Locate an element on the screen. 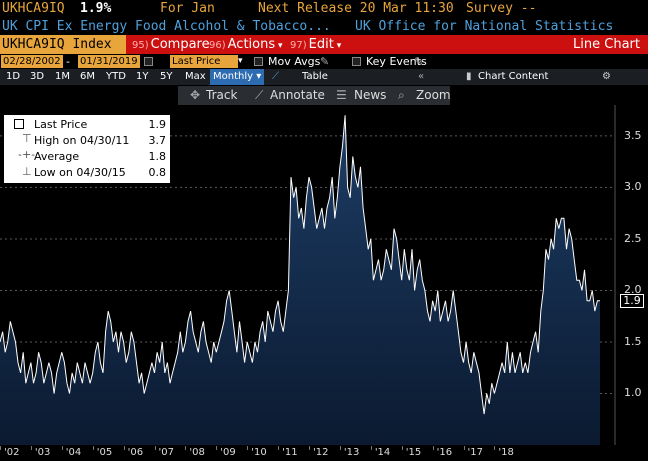  period-6m: 6M is located at coordinates (87, 76).